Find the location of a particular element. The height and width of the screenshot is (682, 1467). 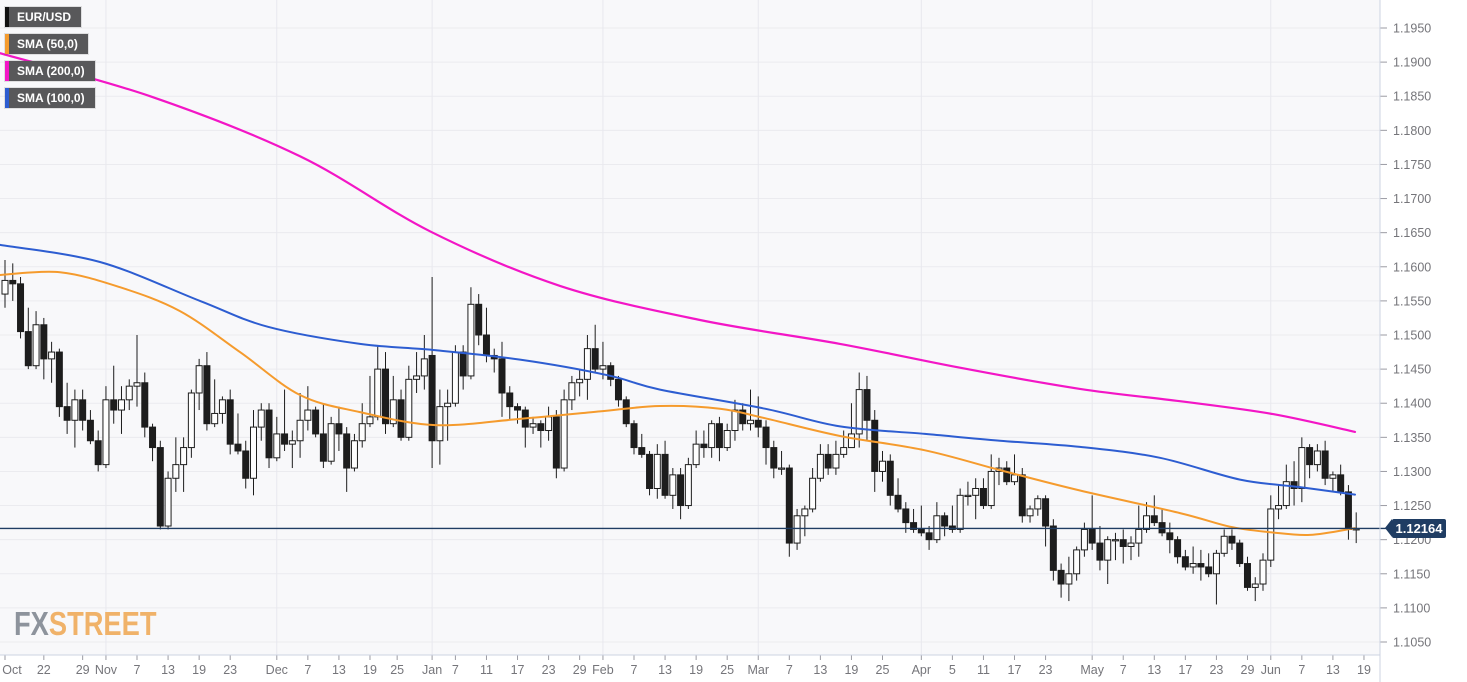

x-axis-label: Mar is located at coordinates (758, 670).